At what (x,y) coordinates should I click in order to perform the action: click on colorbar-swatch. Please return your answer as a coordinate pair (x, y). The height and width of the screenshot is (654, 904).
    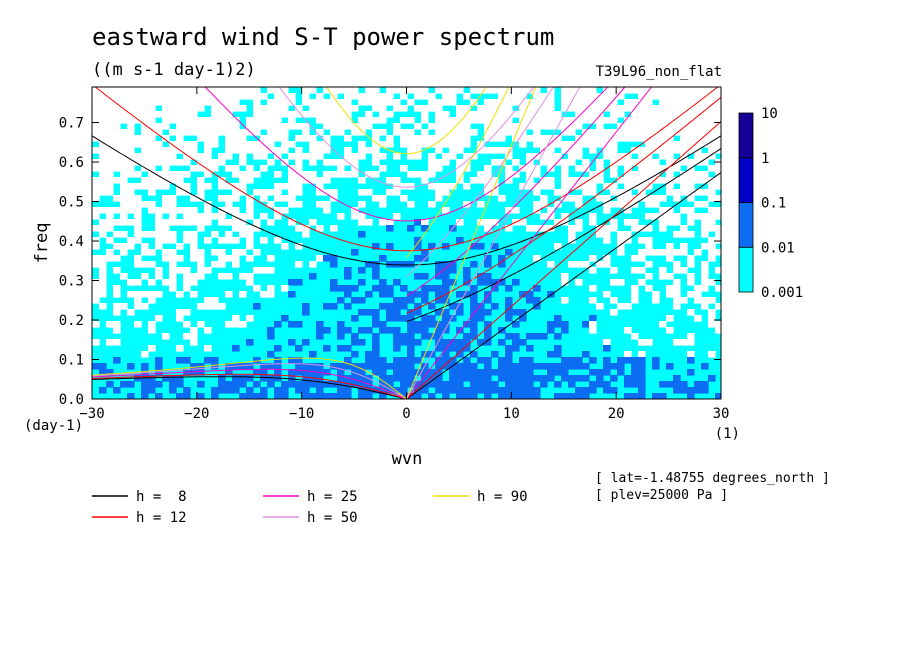
    Looking at the image, I should click on (746, 180).